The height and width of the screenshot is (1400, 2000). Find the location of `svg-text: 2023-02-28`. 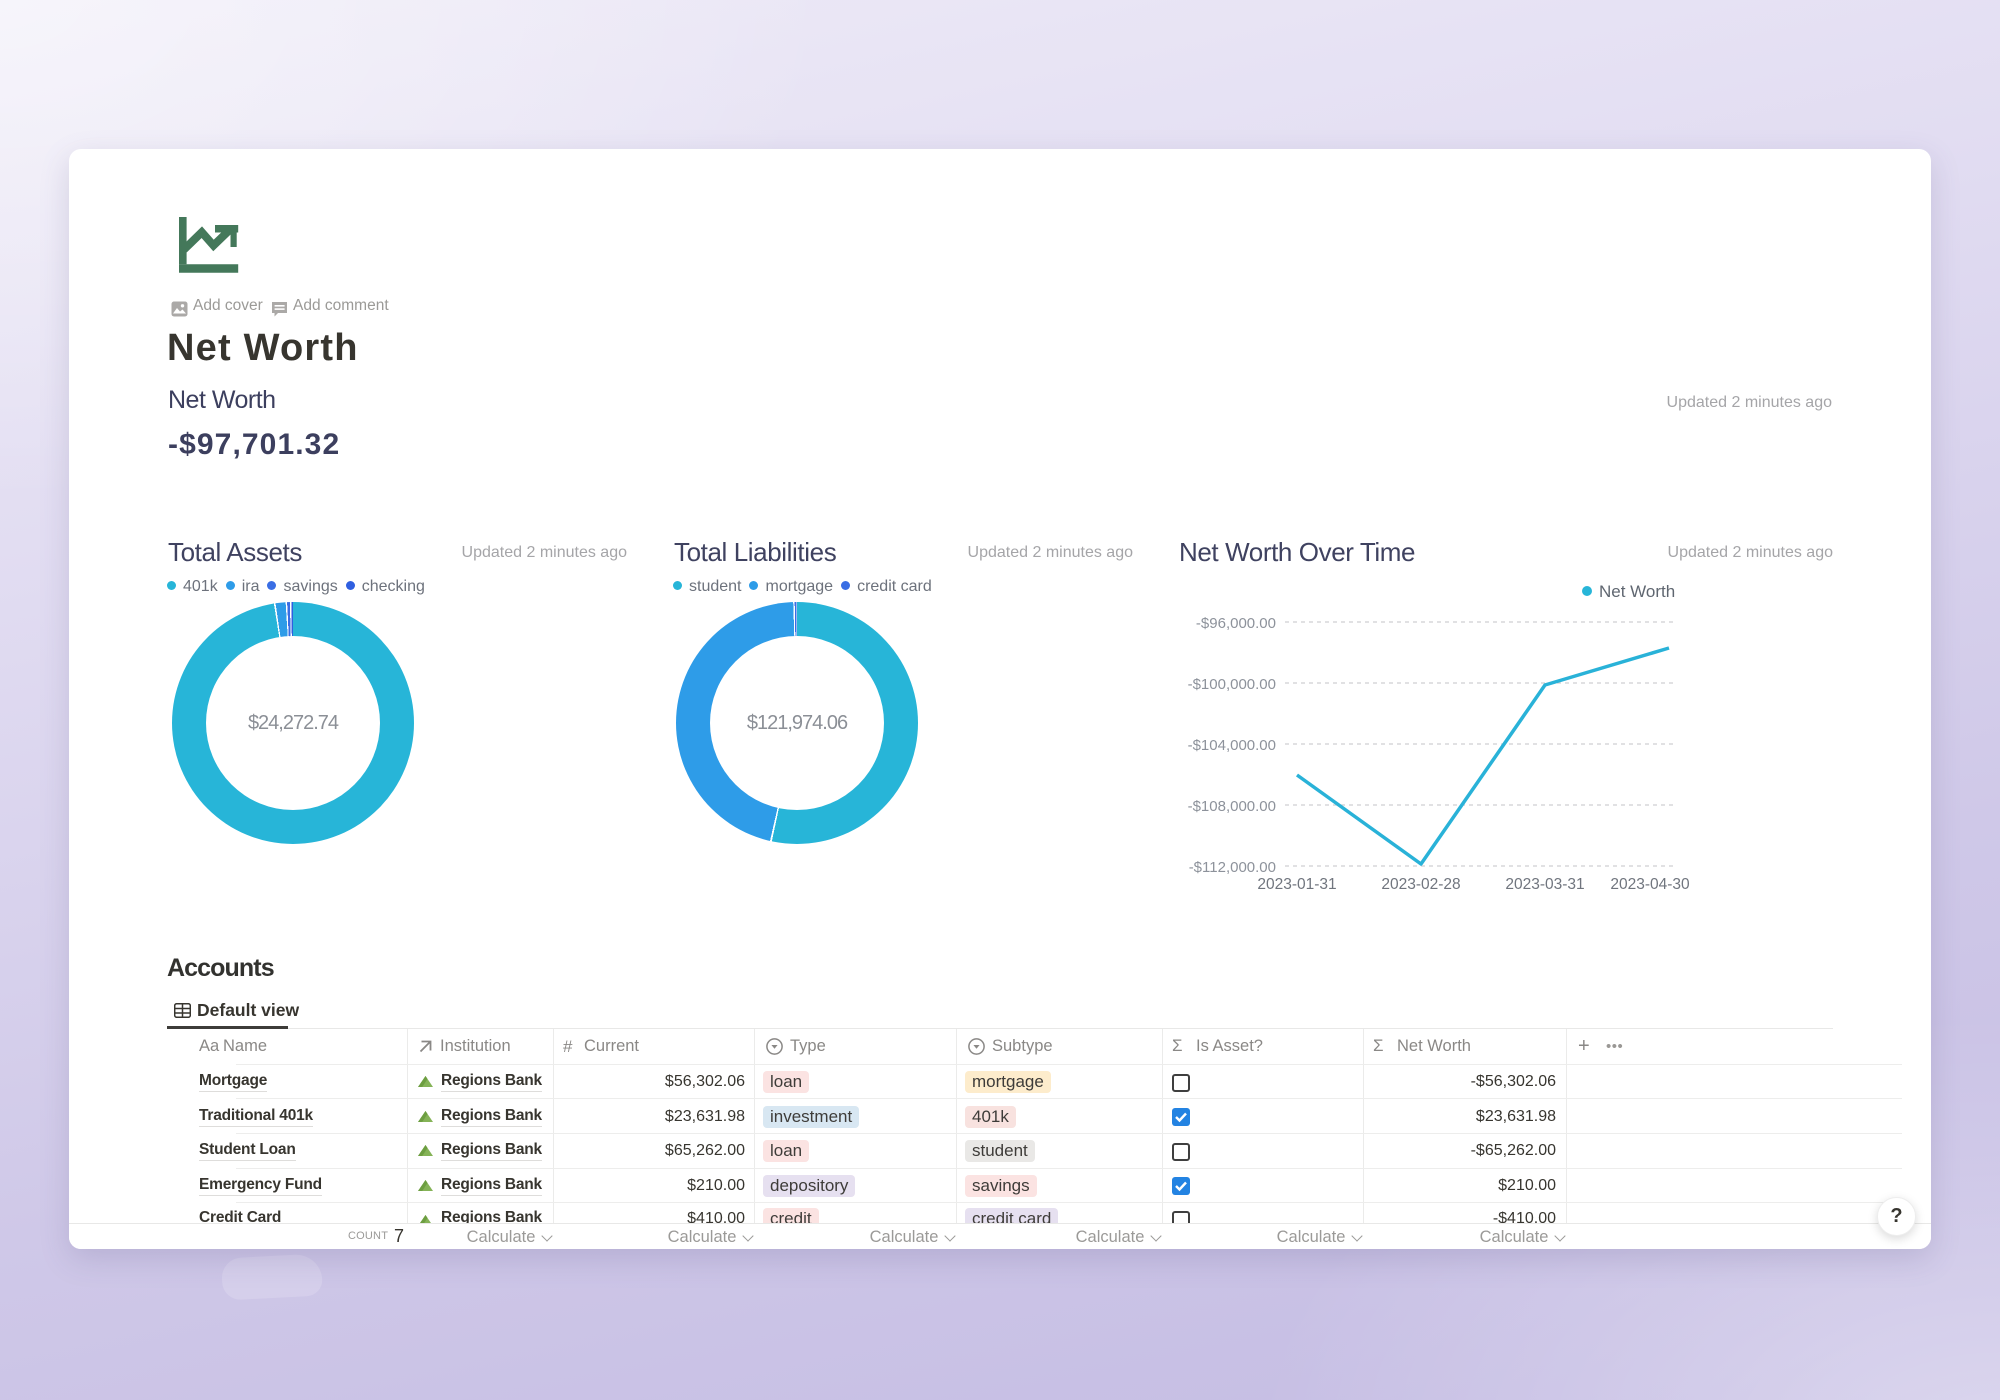

svg-text: 2023-02-28 is located at coordinates (1420, 884).